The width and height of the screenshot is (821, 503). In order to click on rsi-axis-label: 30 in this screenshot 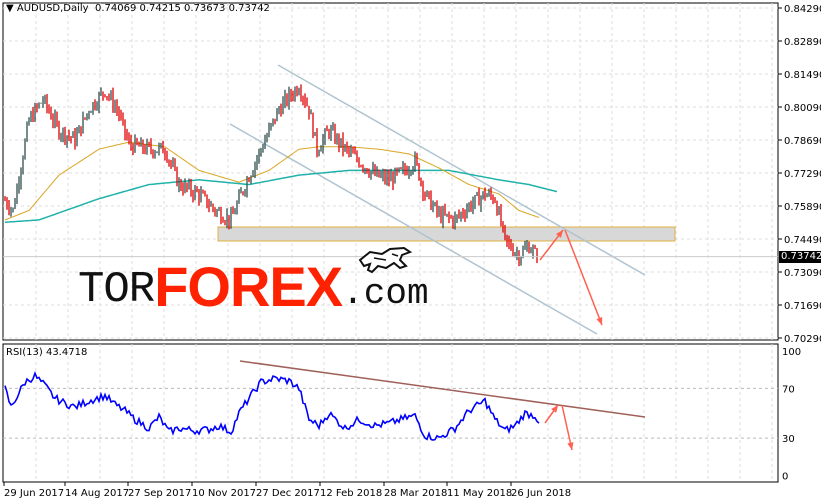, I will do `click(788, 439)`.